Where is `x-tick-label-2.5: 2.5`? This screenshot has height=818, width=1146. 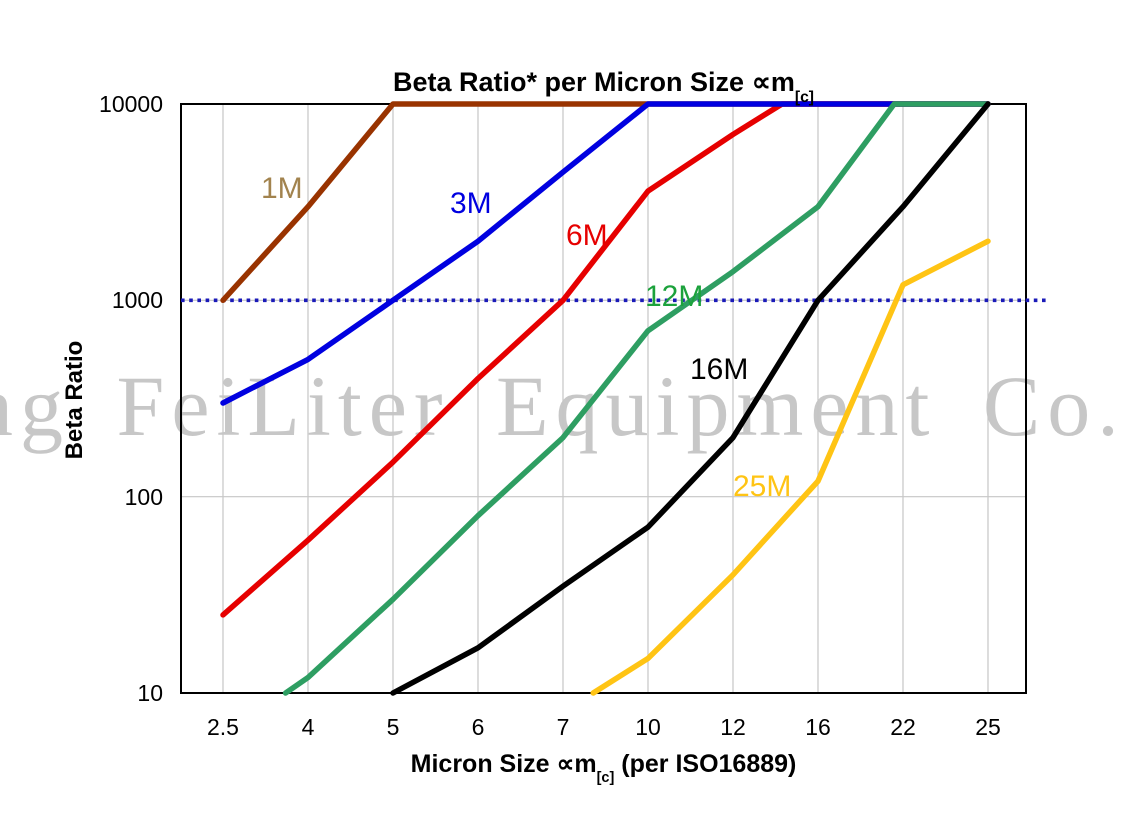 x-tick-label-2.5: 2.5 is located at coordinates (223, 727).